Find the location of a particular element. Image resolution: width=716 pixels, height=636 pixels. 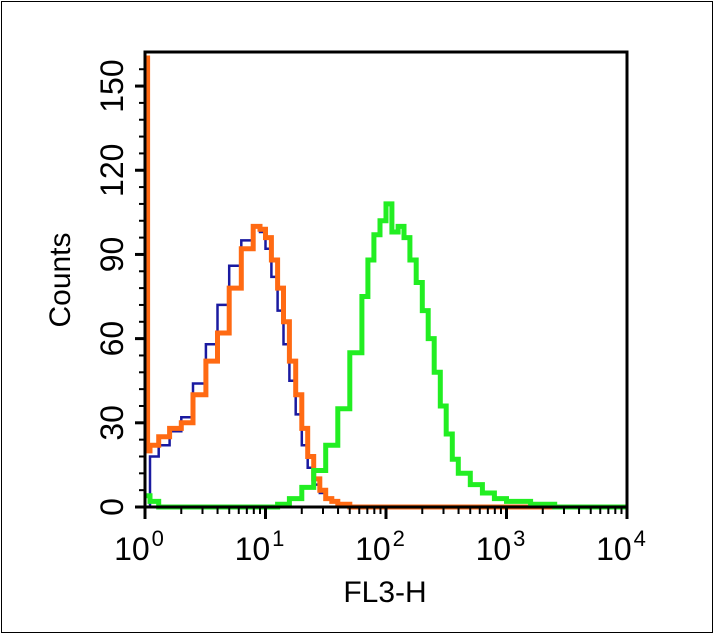

x-tick-label: 10³ is located at coordinates (501, 546).